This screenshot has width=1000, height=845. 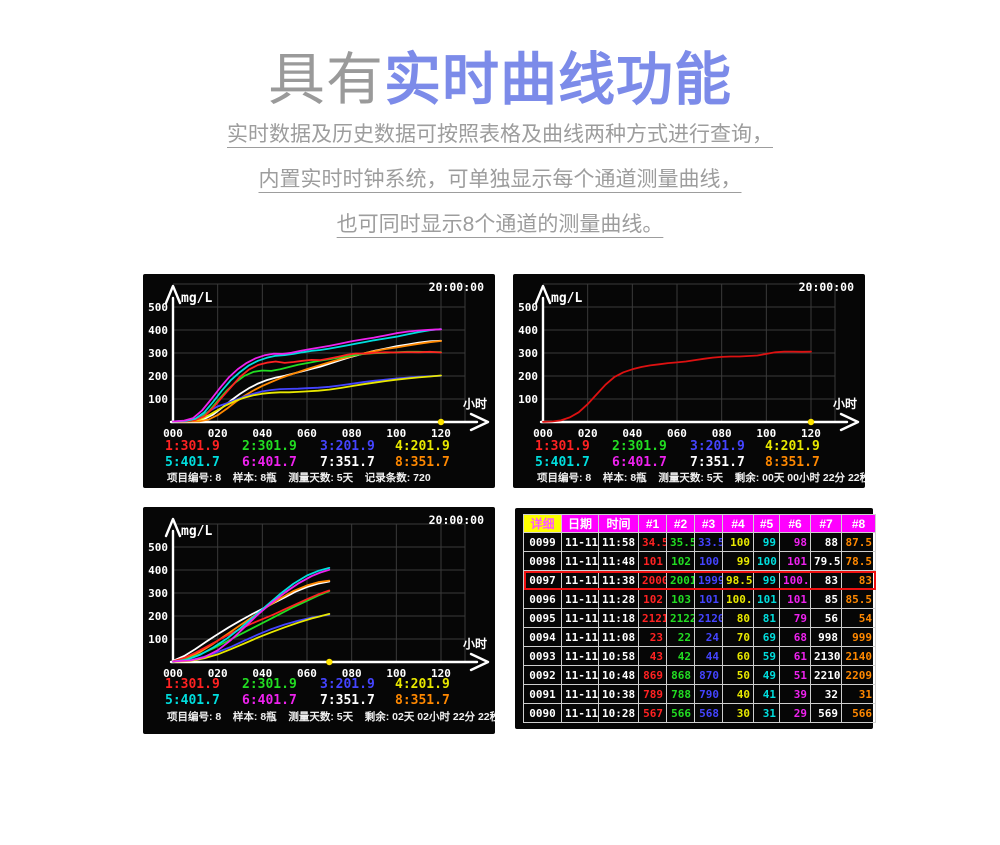 I want to click on y-tick-label: 100, so click(x=528, y=399).